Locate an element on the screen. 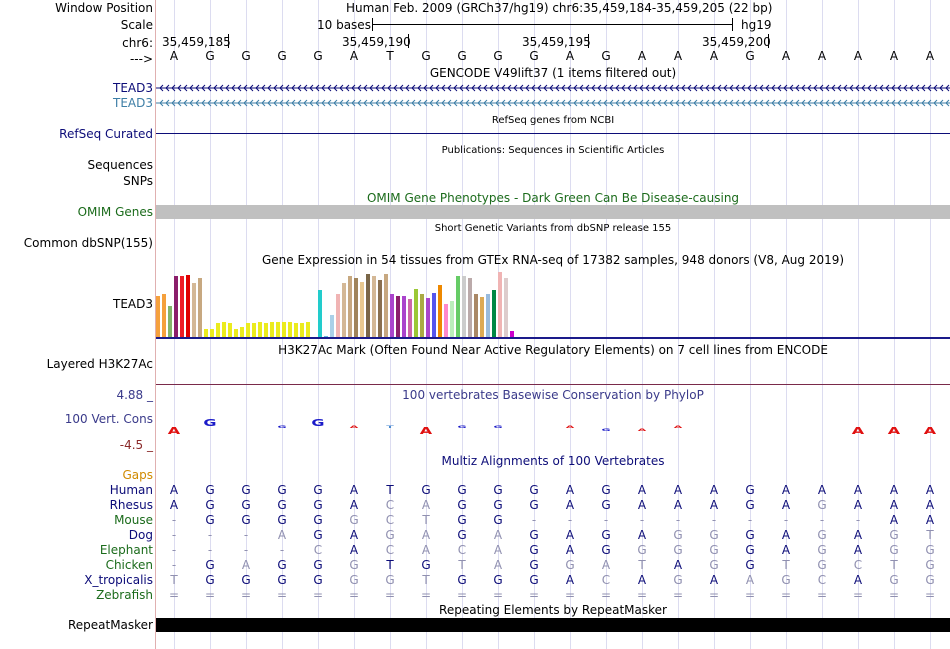 Image resolution: width=950 pixels, height=649 pixels. snps-label: SNPs is located at coordinates (138, 181).